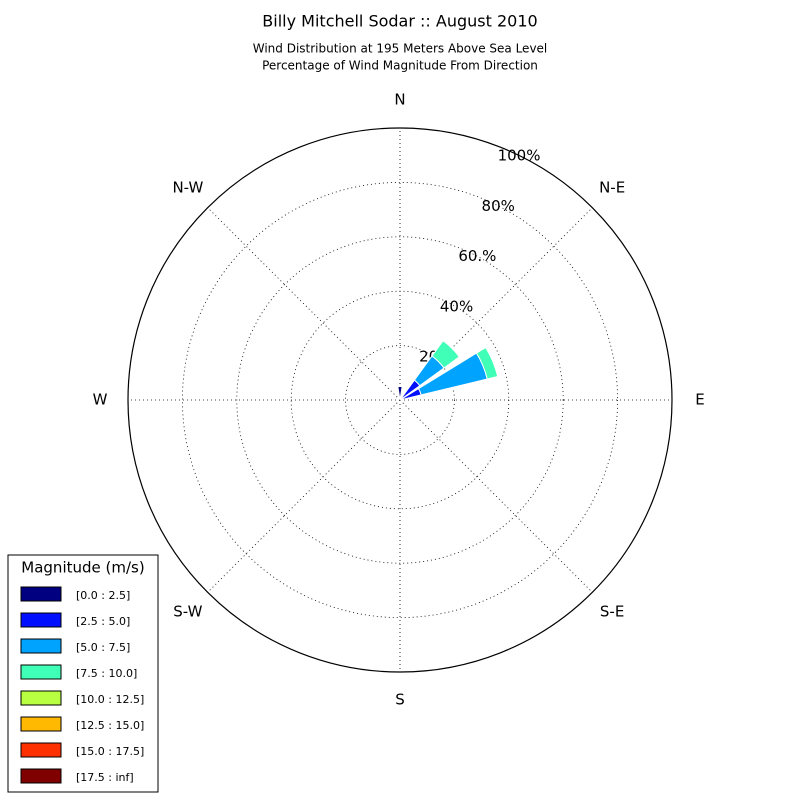 This screenshot has height=800, width=800. Describe the element at coordinates (519, 156) in the screenshot. I see `r-tick-label: 100%` at that location.